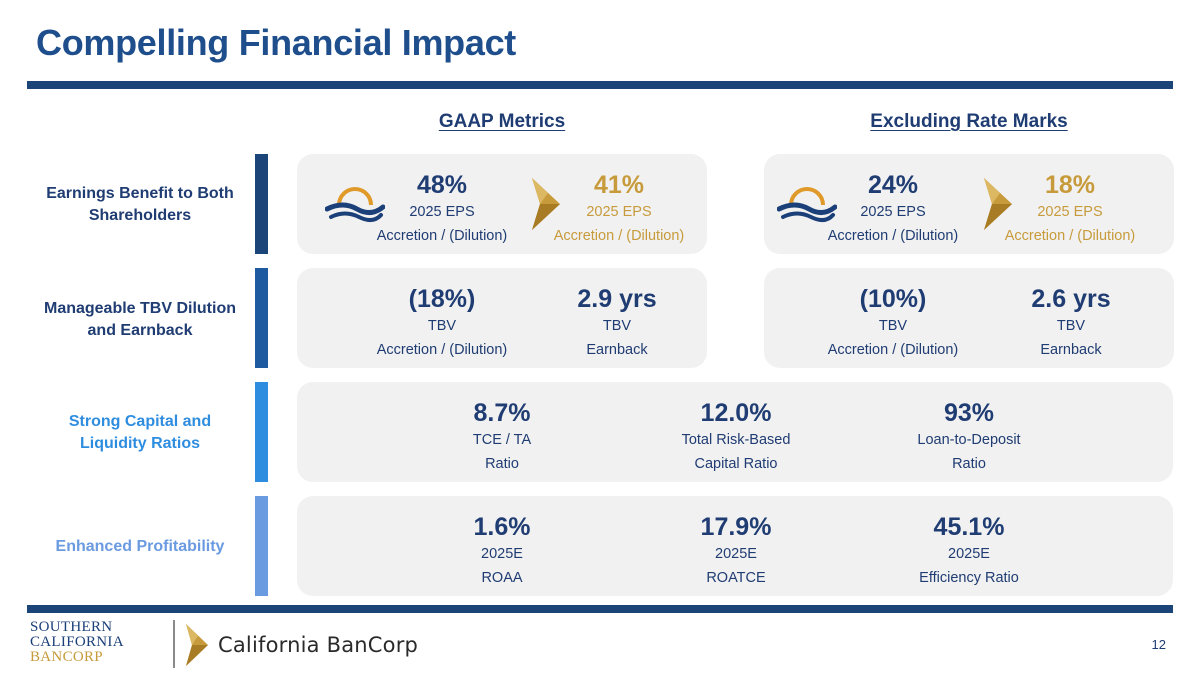 The width and height of the screenshot is (1200, 675). Describe the element at coordinates (261, 204) in the screenshot. I see `row-bar-earnings` at that location.